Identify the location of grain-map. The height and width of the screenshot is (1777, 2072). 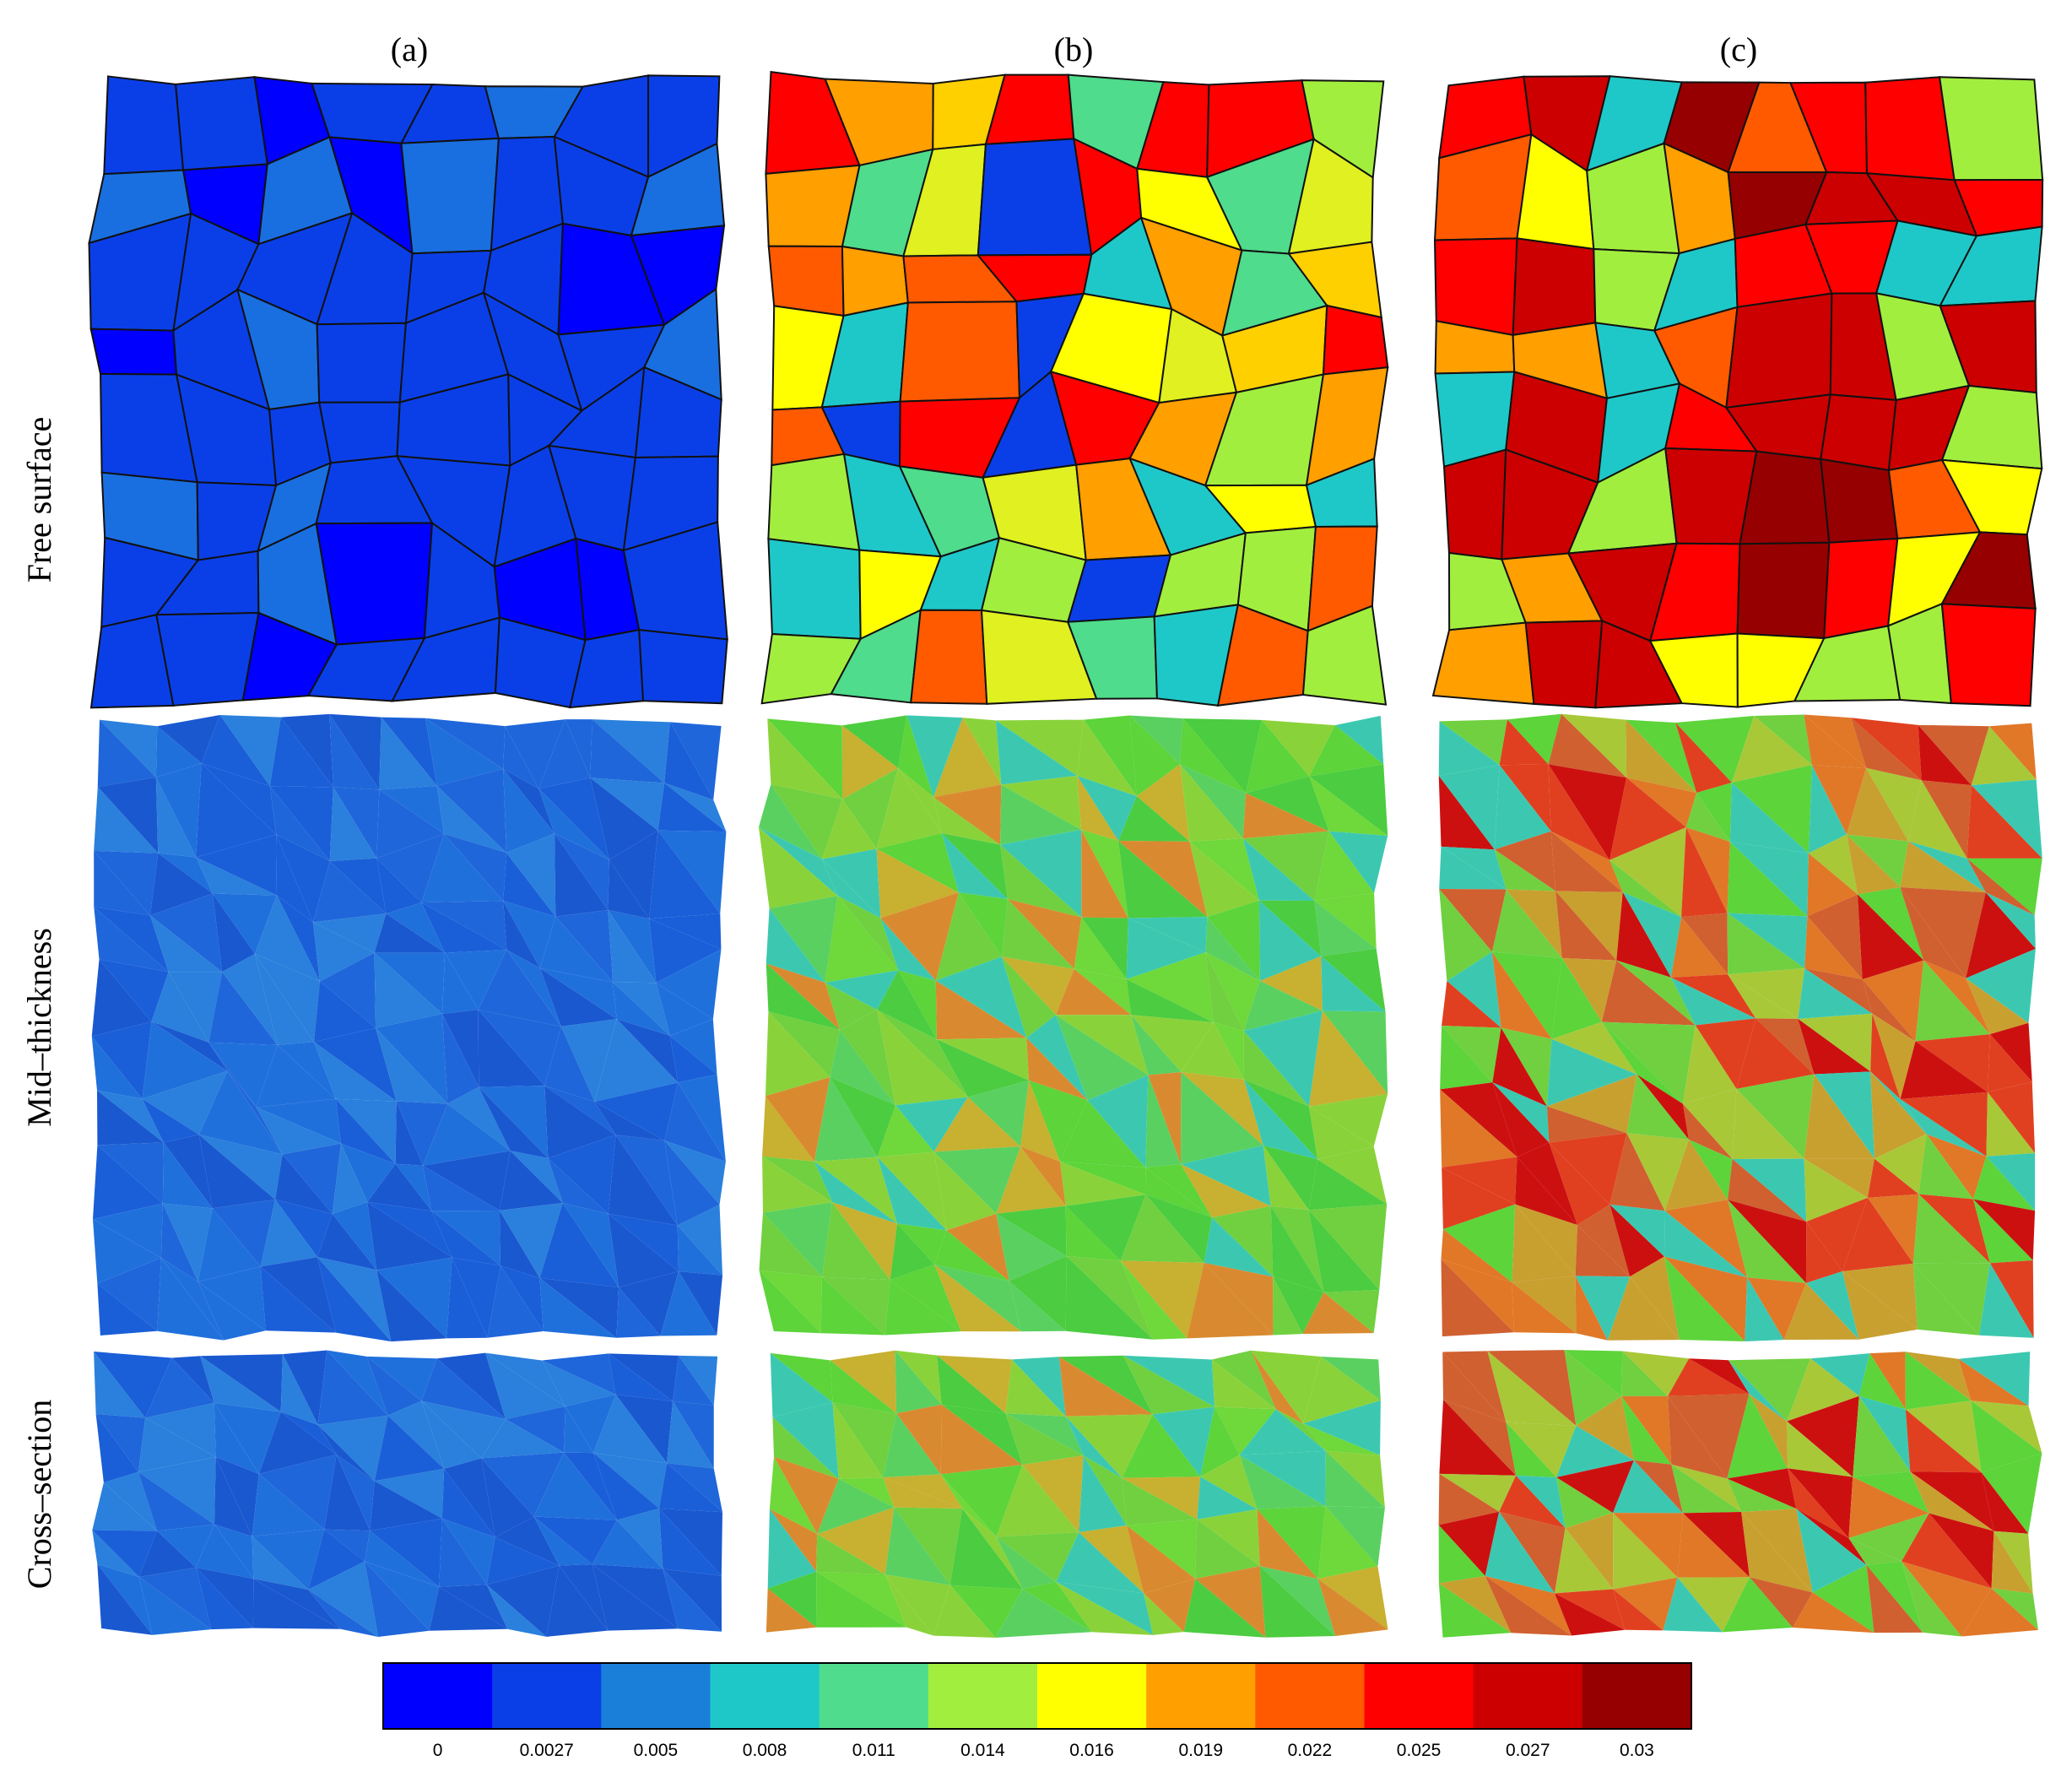
(1077, 1494).